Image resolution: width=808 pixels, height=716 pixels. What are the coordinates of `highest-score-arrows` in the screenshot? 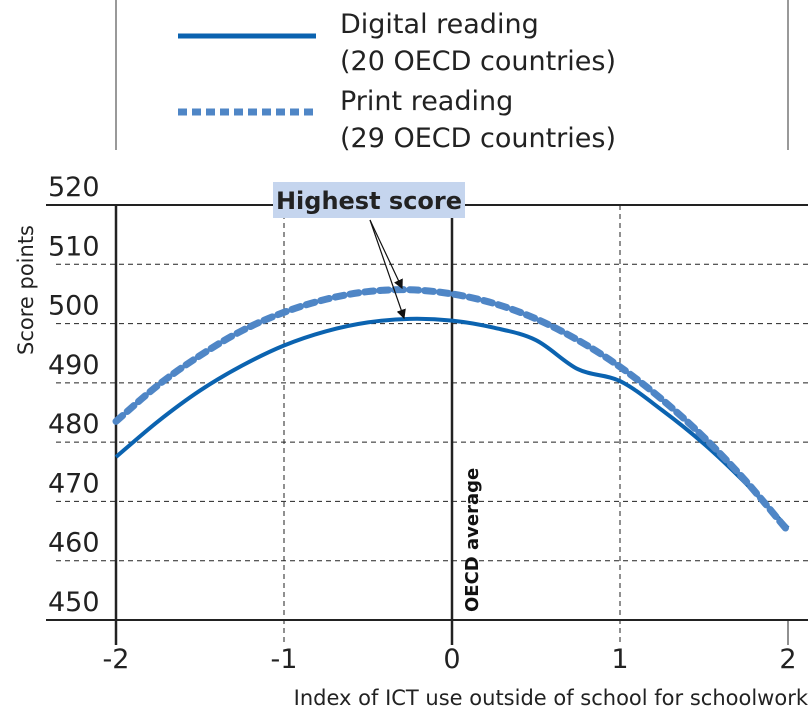 It's located at (387, 269).